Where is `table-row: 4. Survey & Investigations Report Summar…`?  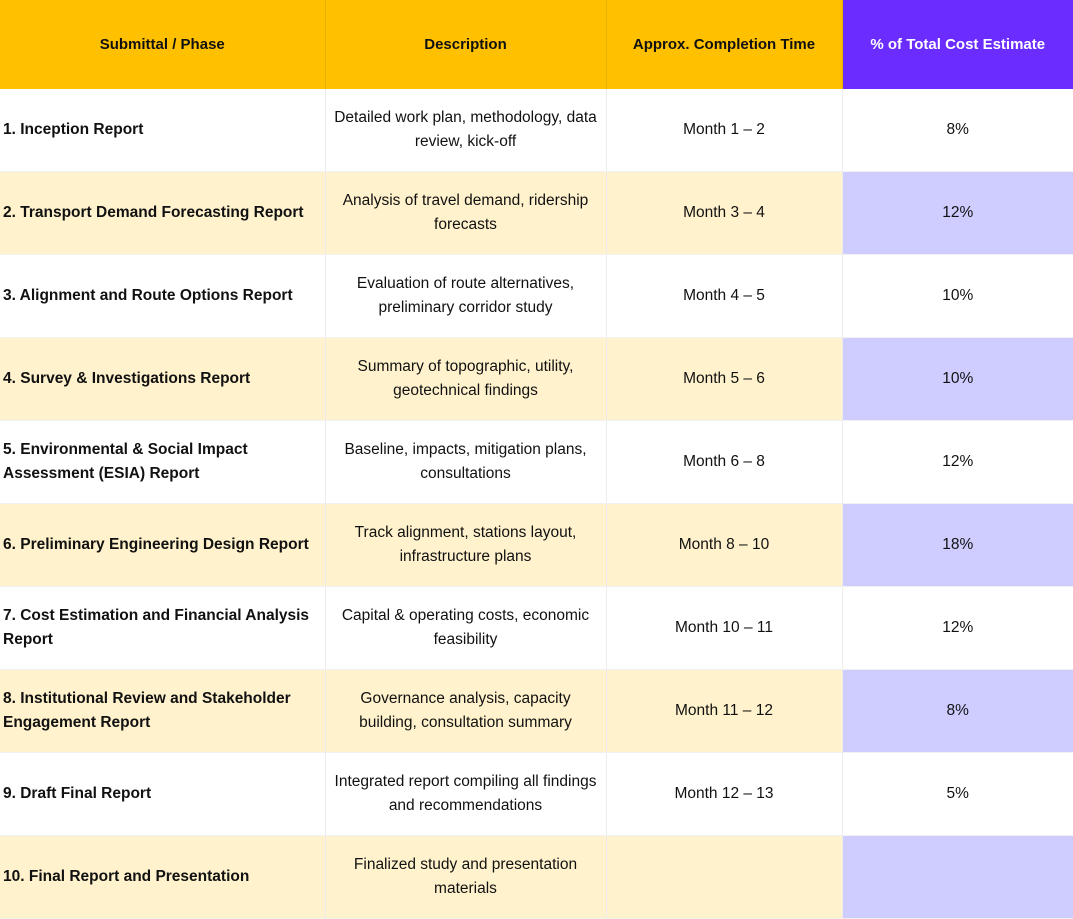
table-row: 4. Survey & Investigations Report Summar… is located at coordinates (536, 379).